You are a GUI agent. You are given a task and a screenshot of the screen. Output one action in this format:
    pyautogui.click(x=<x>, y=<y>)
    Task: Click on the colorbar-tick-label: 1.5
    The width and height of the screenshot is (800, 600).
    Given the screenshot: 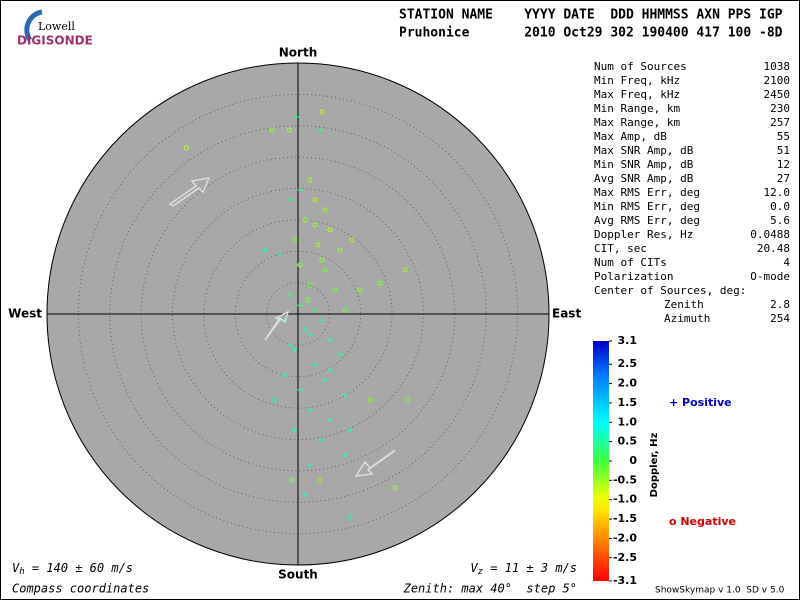 What is the action you would take?
    pyautogui.click(x=628, y=402)
    